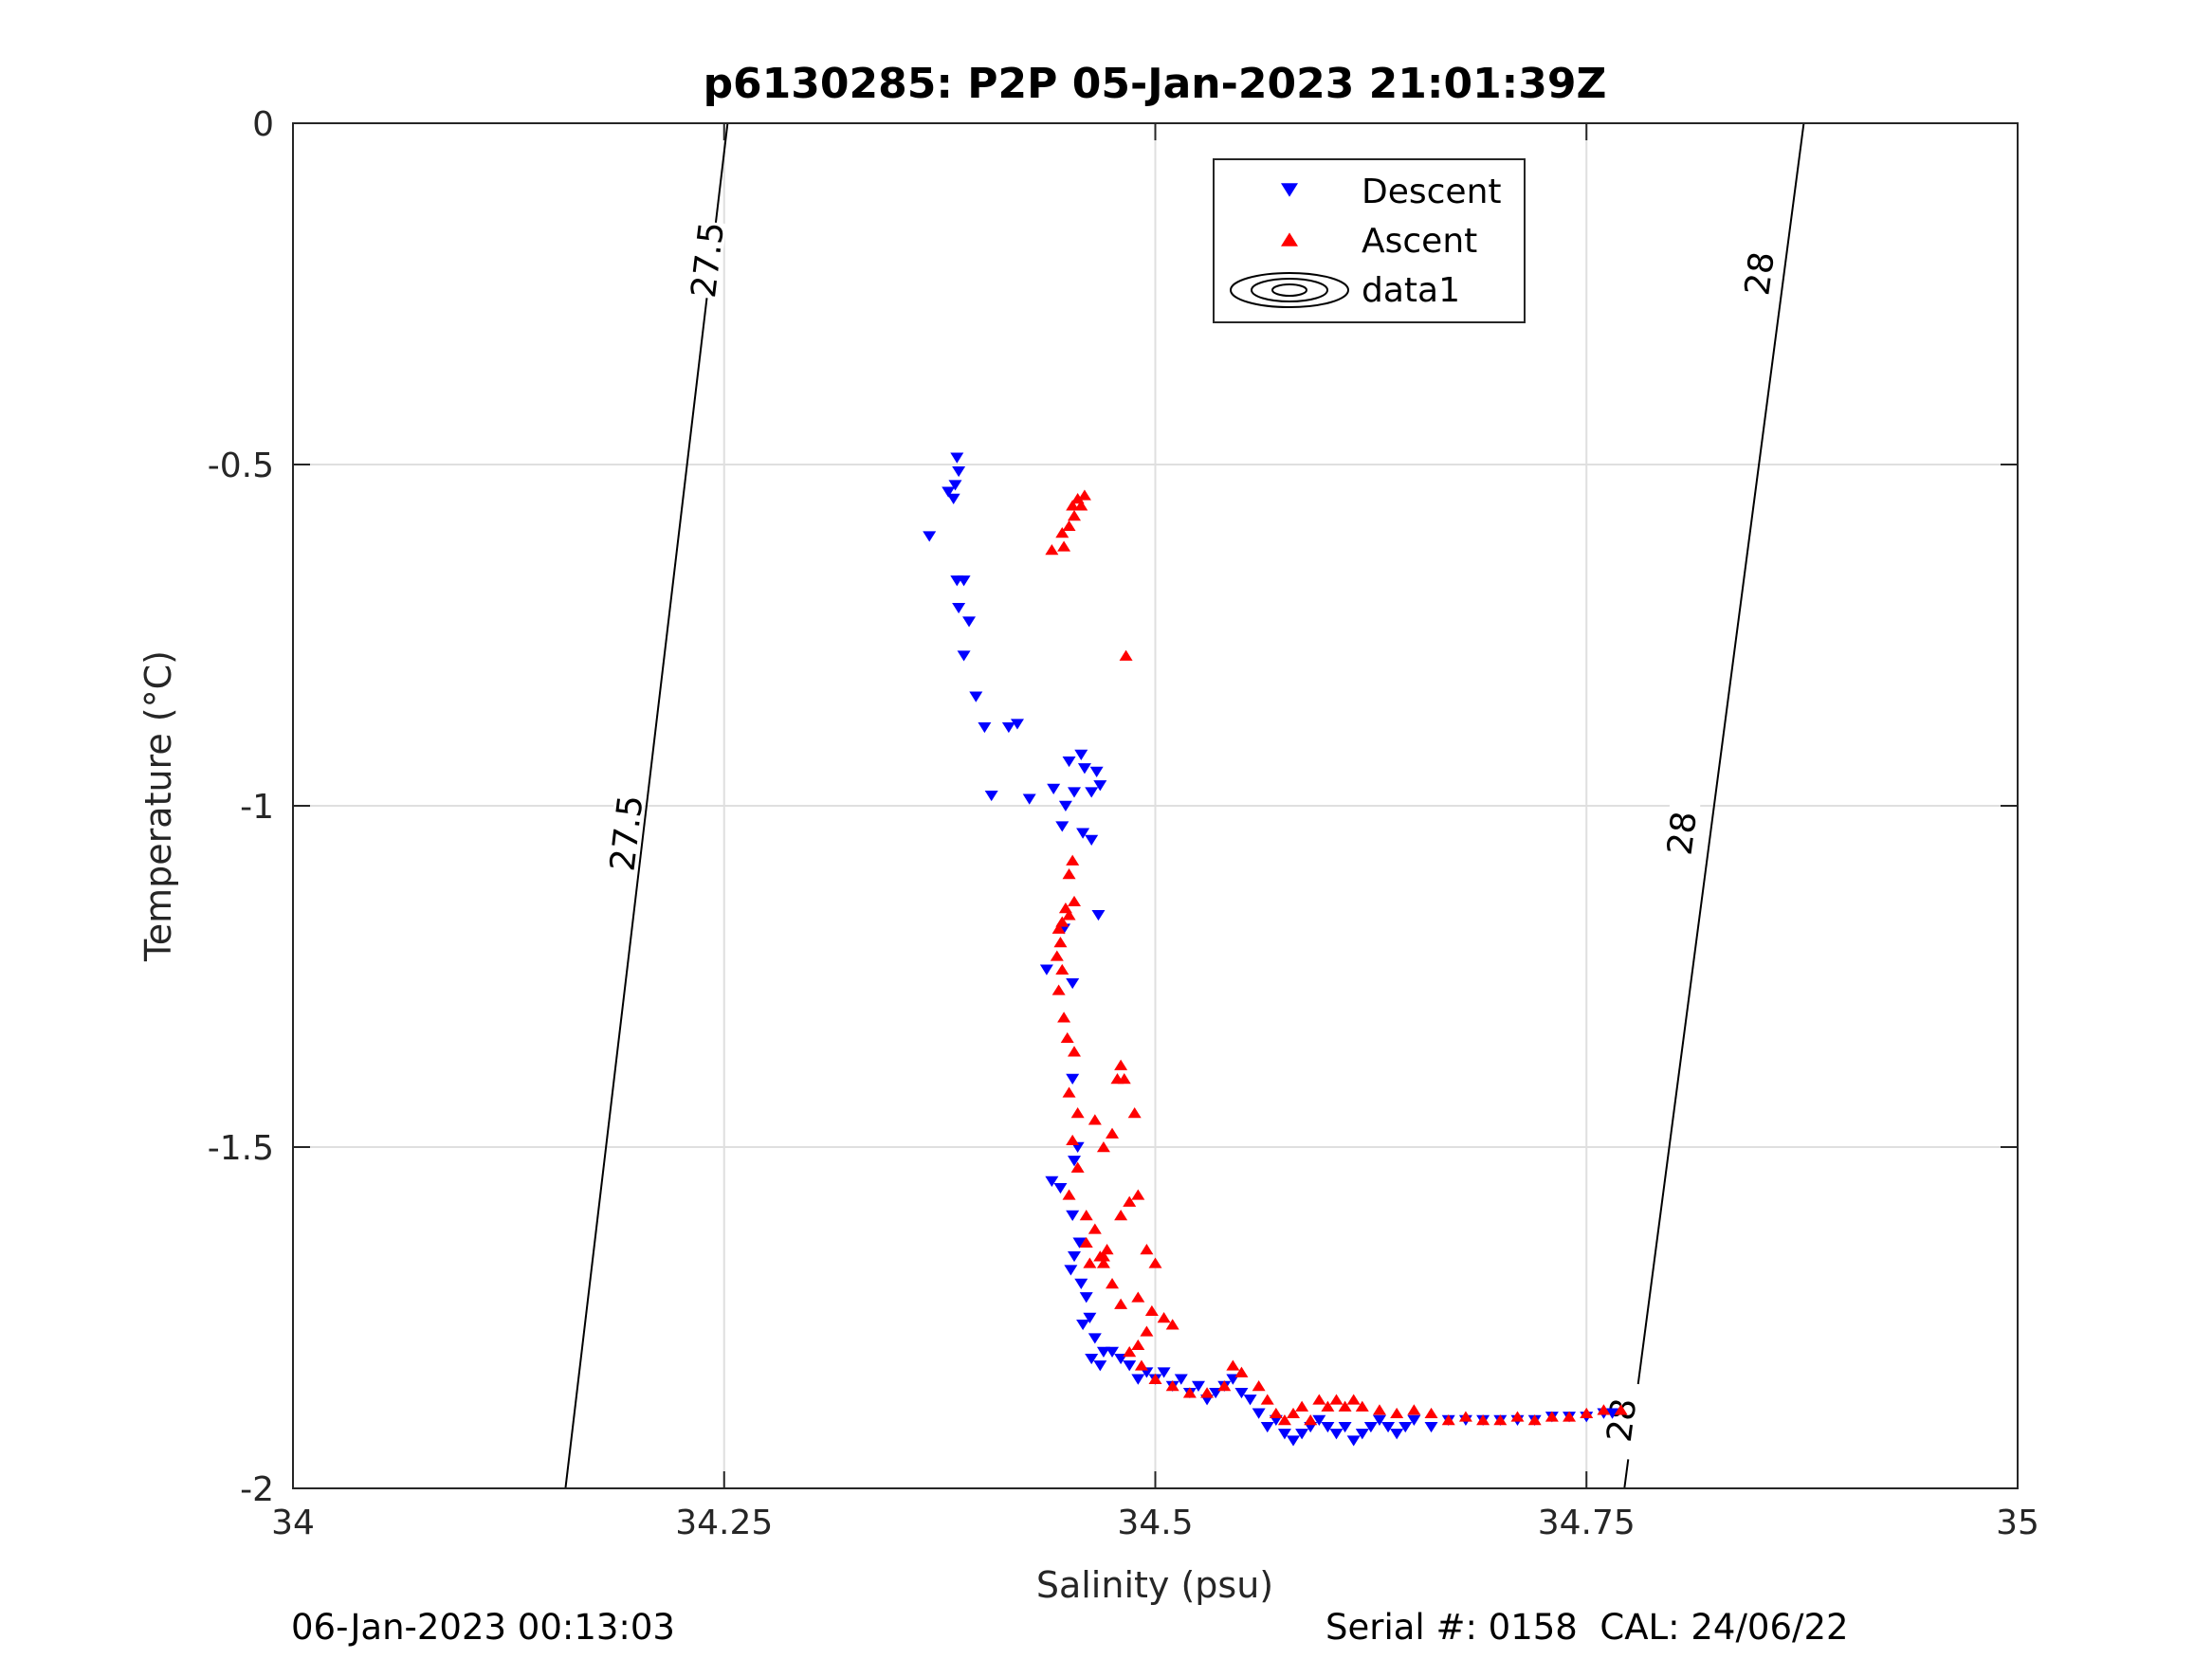  What do you see at coordinates (241, 1148) in the screenshot?
I see `y-tick-label: -1.5` at bounding box center [241, 1148].